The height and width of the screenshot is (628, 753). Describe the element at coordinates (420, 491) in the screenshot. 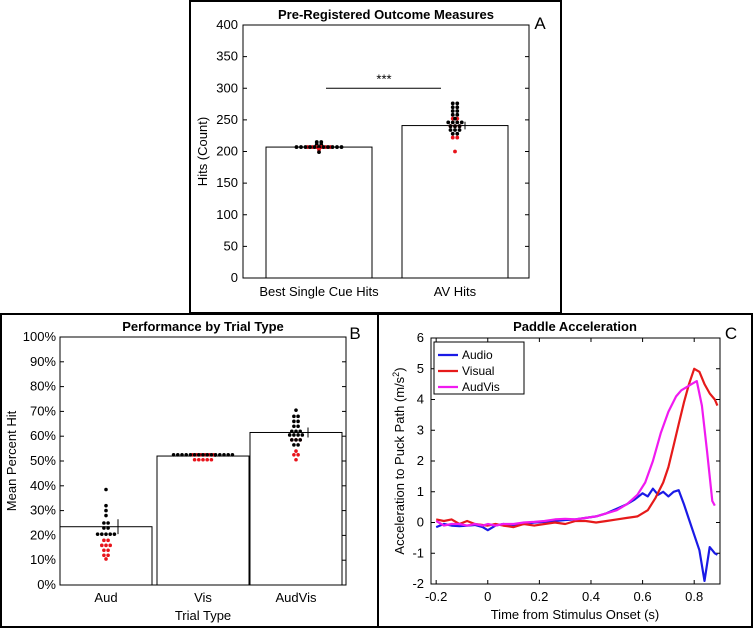

I see `y-tick-label: 1` at that location.